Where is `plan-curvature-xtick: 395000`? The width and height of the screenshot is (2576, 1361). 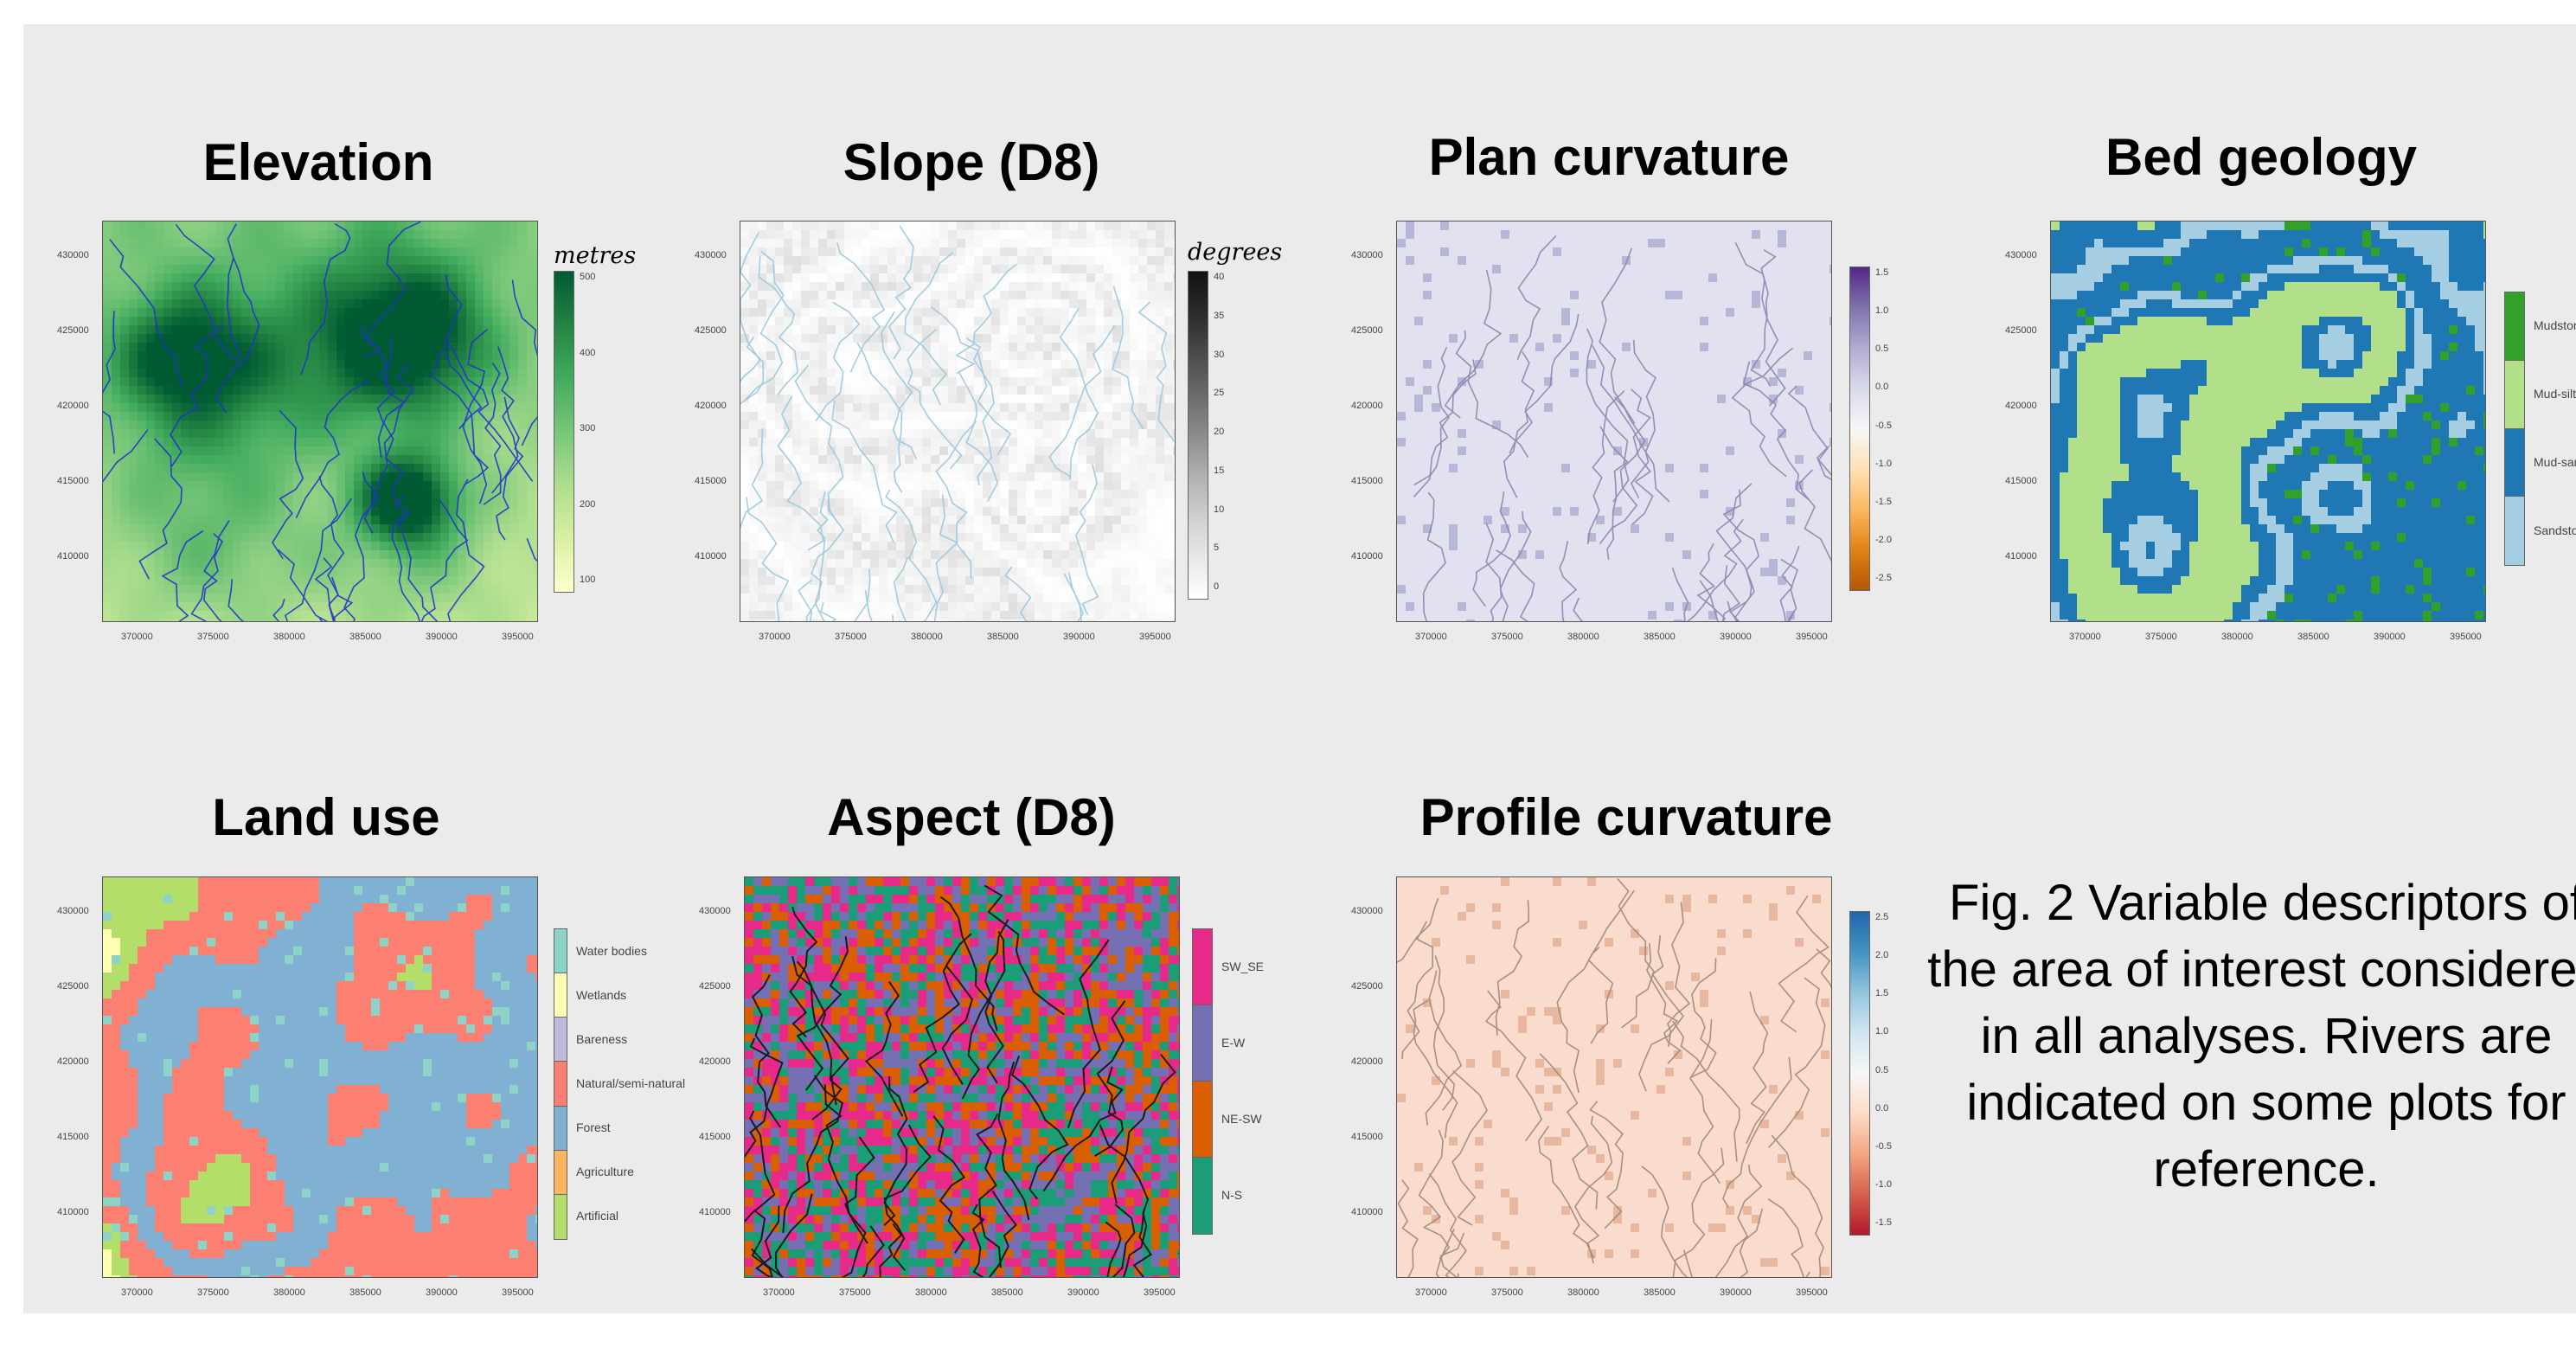
plan-curvature-xtick: 395000 is located at coordinates (1812, 637).